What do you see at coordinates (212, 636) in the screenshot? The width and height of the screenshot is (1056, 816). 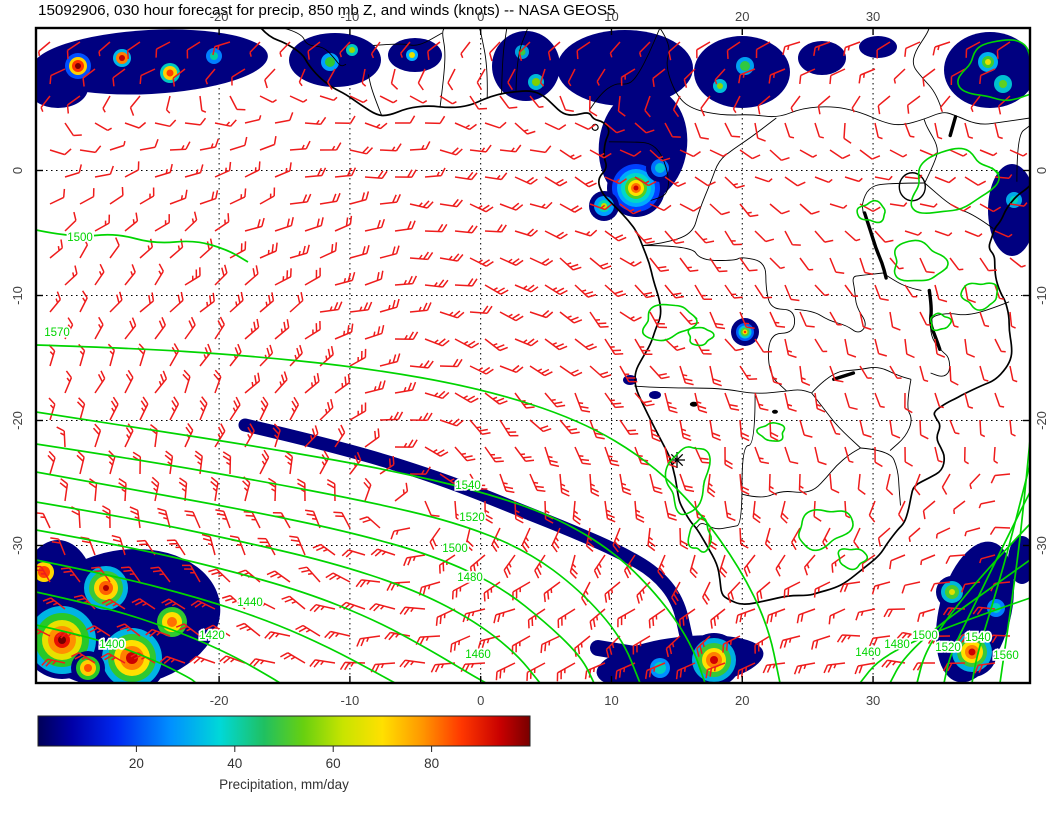 I see `contour-label: 1420` at bounding box center [212, 636].